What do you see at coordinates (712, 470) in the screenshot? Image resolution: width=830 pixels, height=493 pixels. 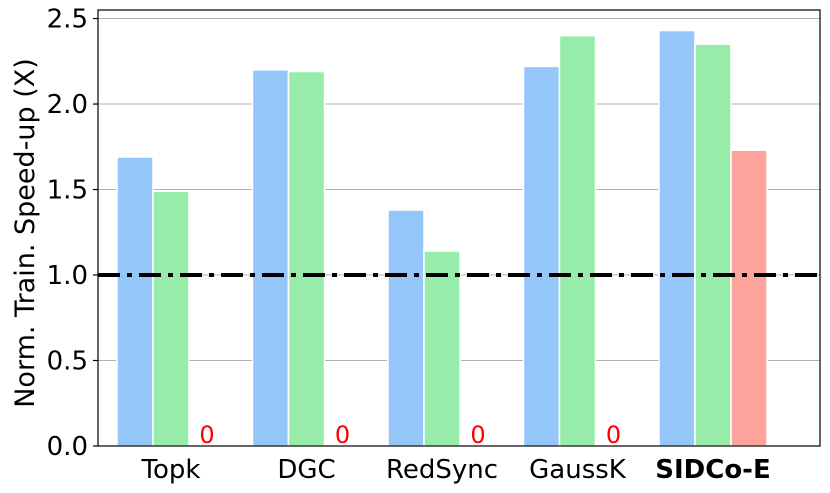 I see `x-tick-label: SIDCo-E` at bounding box center [712, 470].